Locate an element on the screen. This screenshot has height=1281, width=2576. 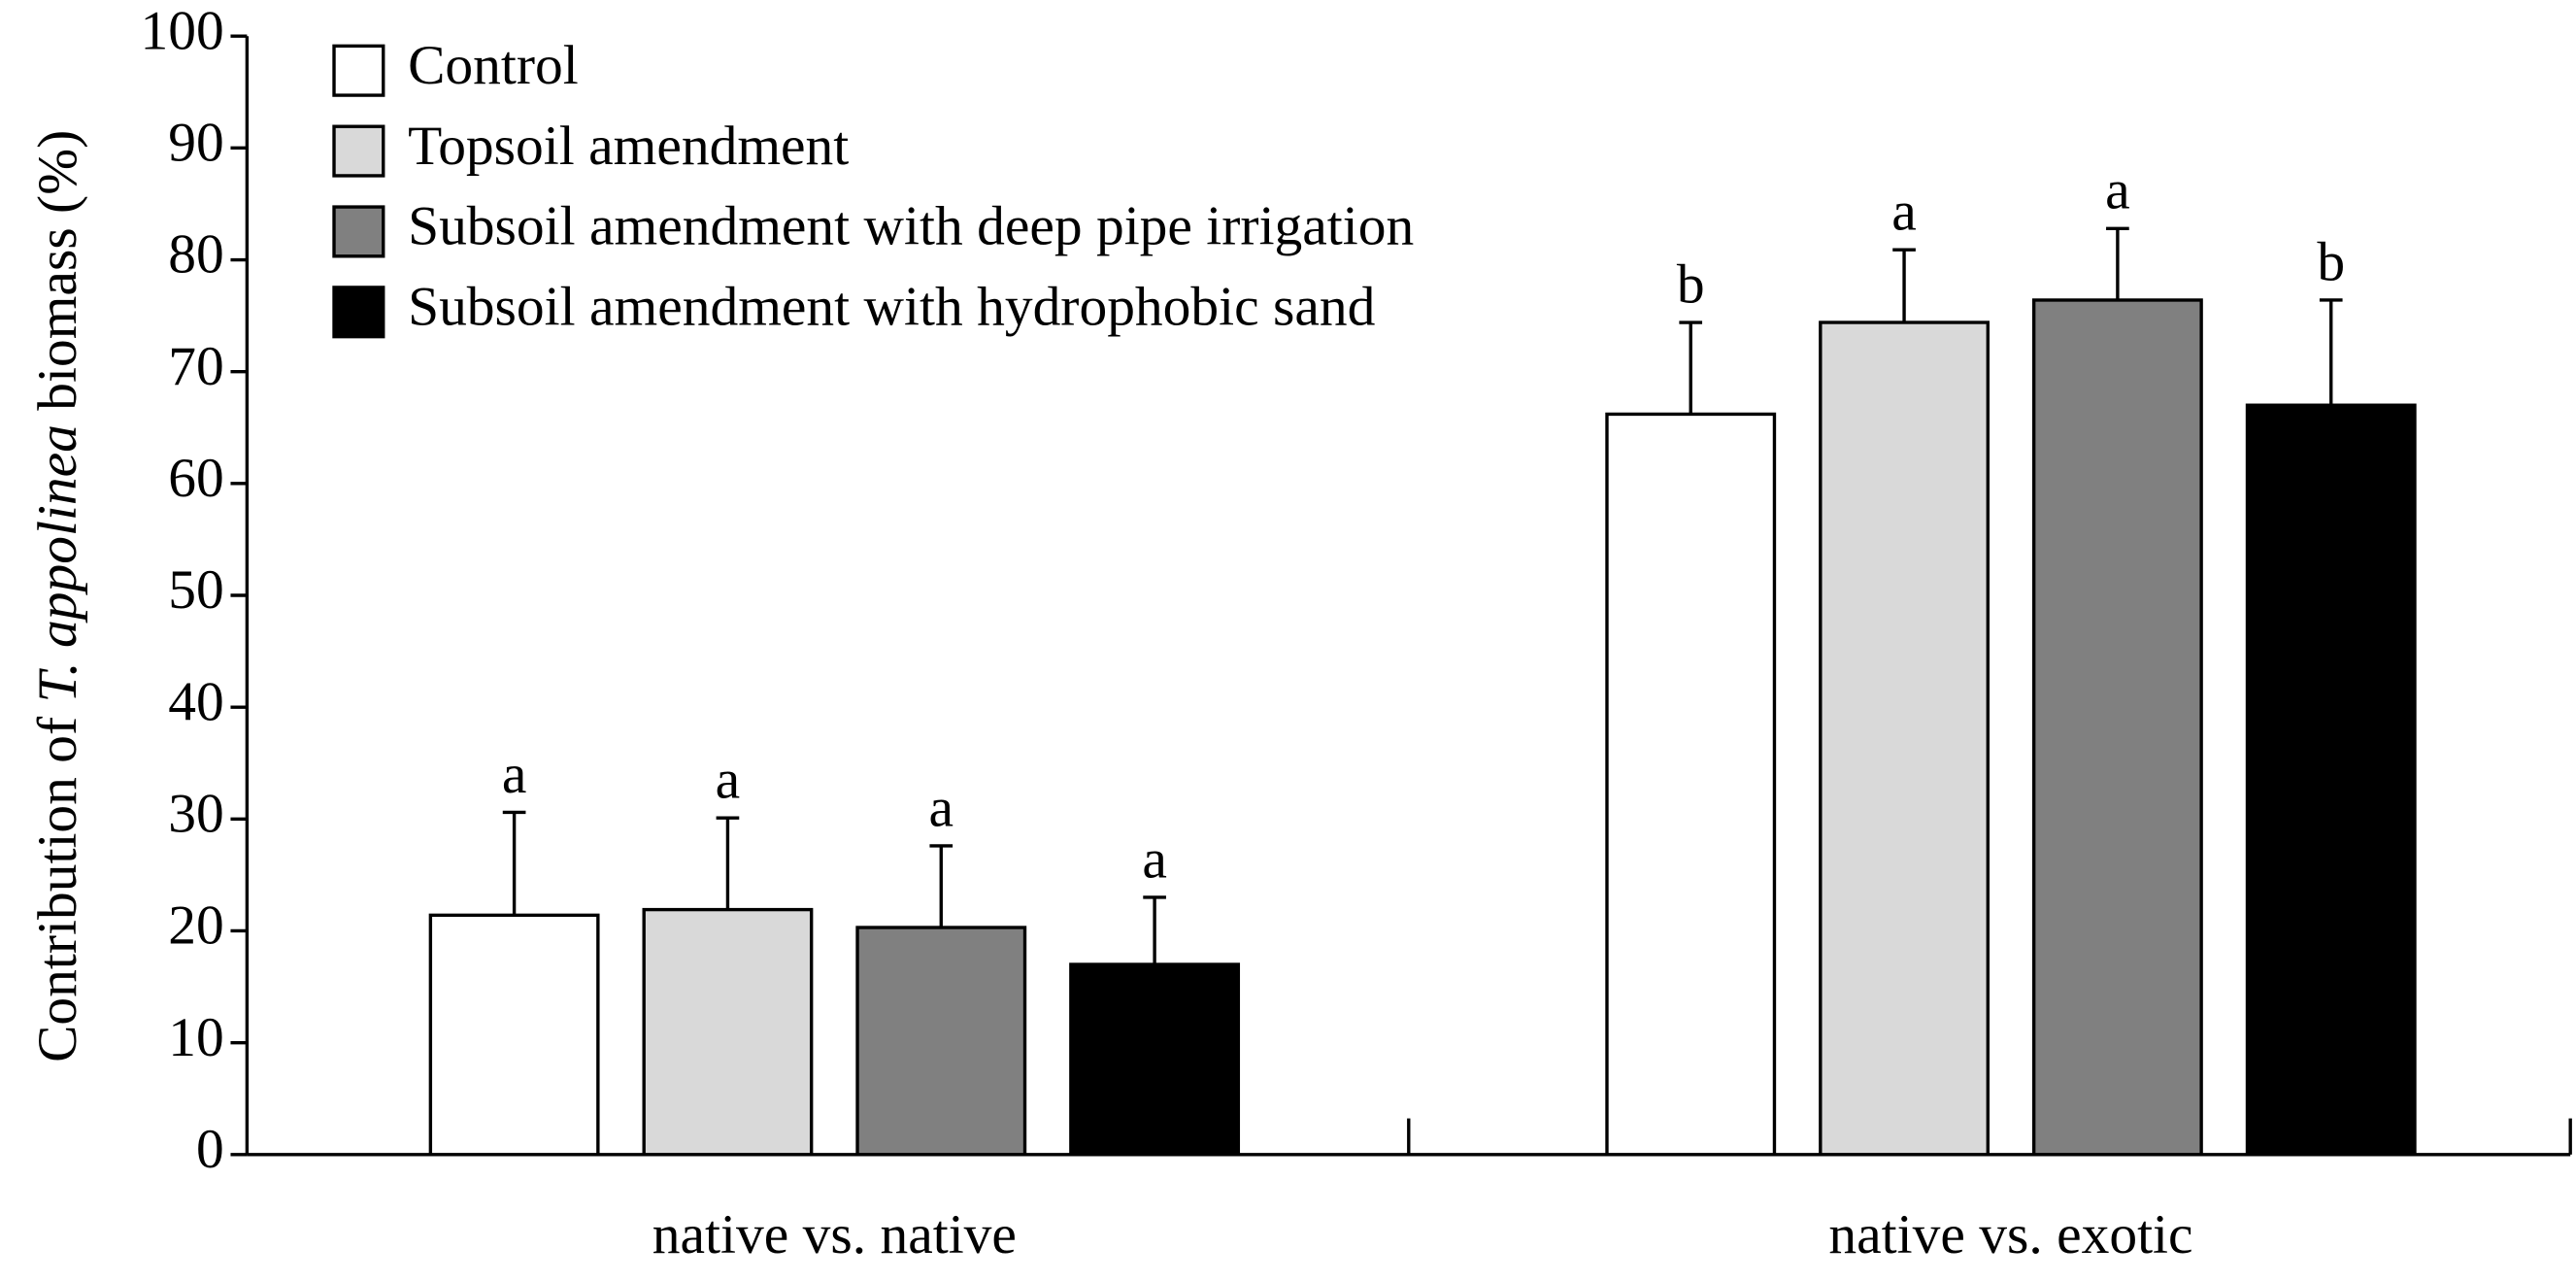
y-tick-label: 70 is located at coordinates (196, 366).